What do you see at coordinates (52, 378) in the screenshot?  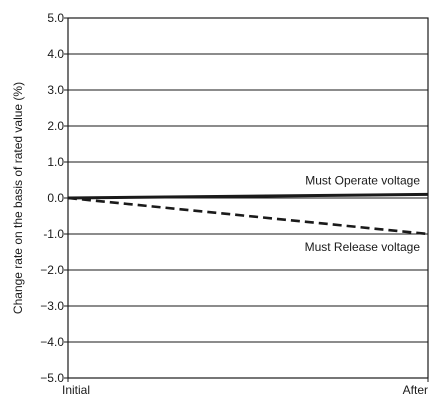 I see `y-tick-label: −5.0` at bounding box center [52, 378].